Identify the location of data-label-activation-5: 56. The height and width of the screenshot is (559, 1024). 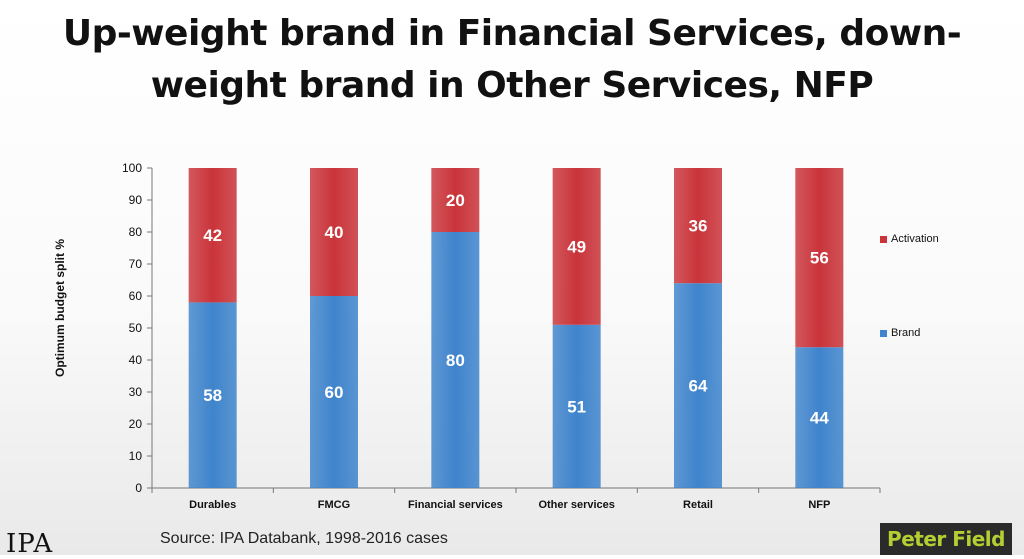
(819, 258).